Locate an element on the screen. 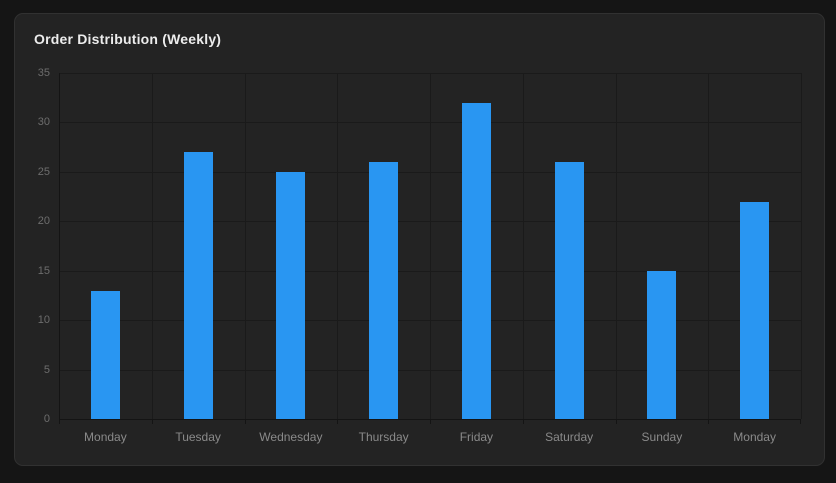  y-axis-tick-label: 30 is located at coordinates (43, 122).